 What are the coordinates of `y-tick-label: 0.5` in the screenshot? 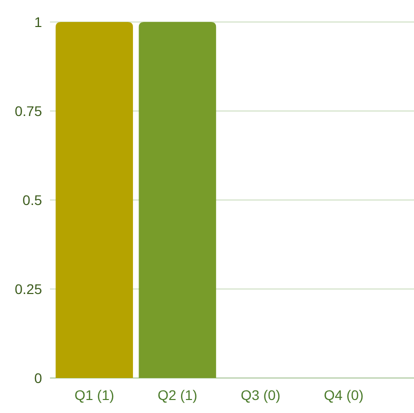 It's located at (32, 200).